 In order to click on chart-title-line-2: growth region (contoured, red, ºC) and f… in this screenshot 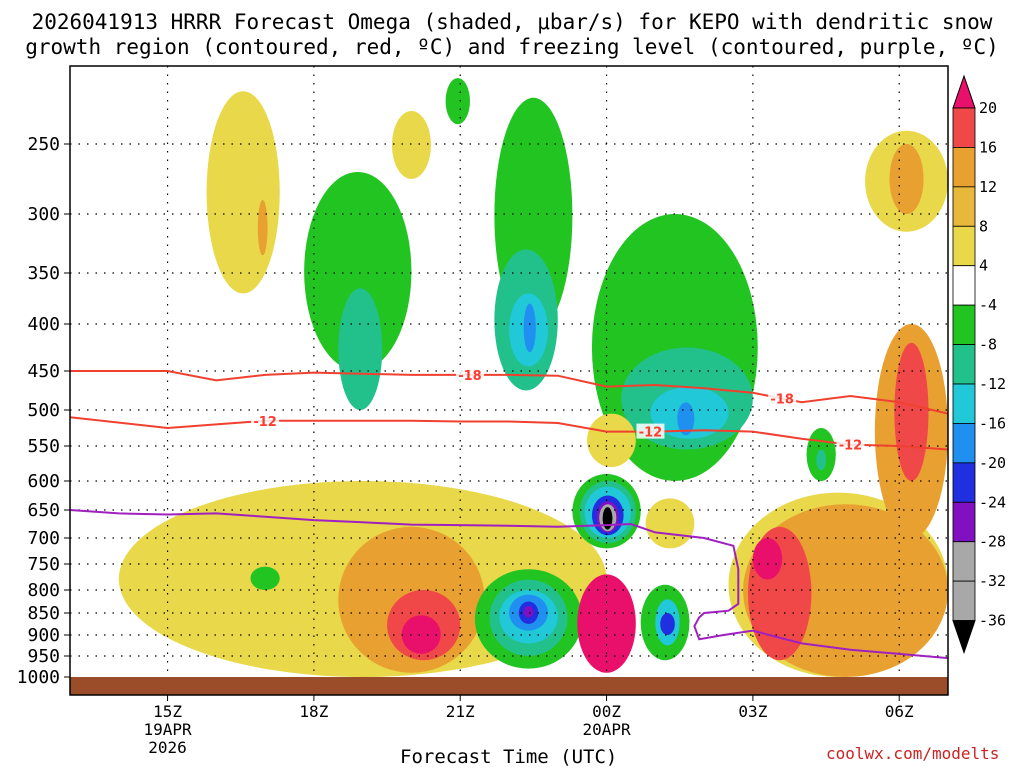, I will do `click(512, 47)`.